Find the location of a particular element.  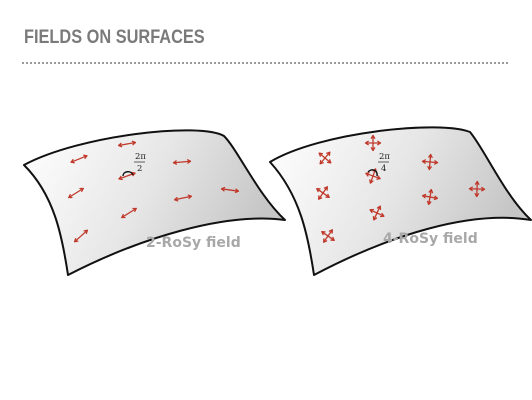

caption-2rosy: 2-RoSy field is located at coordinates (193, 243).